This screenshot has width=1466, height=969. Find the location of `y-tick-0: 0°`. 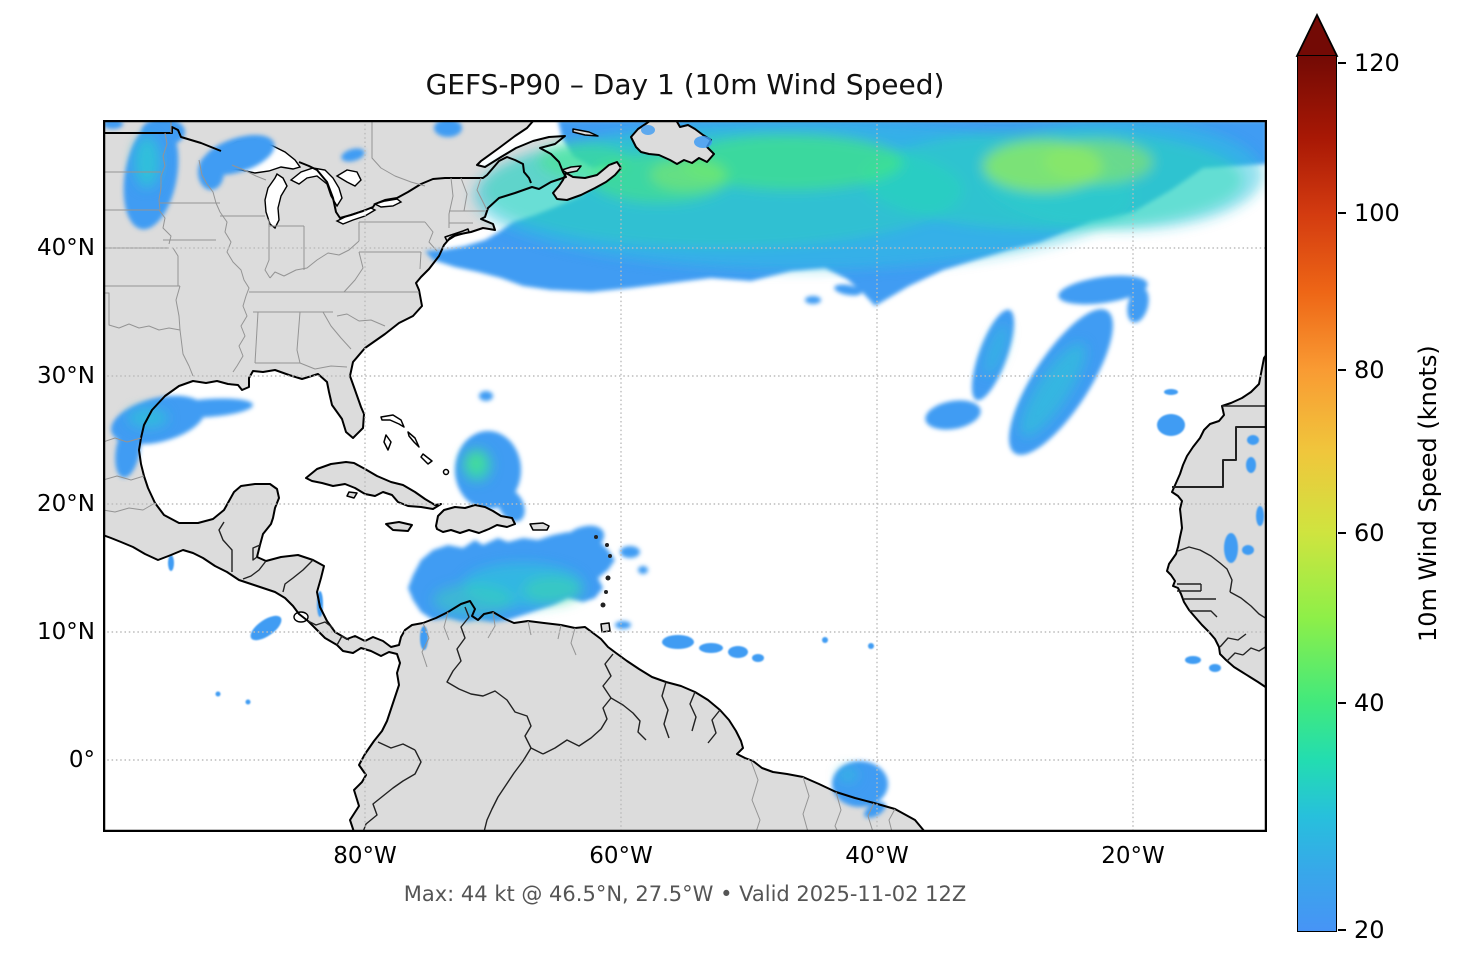

y-tick-0: 0° is located at coordinates (81, 760).